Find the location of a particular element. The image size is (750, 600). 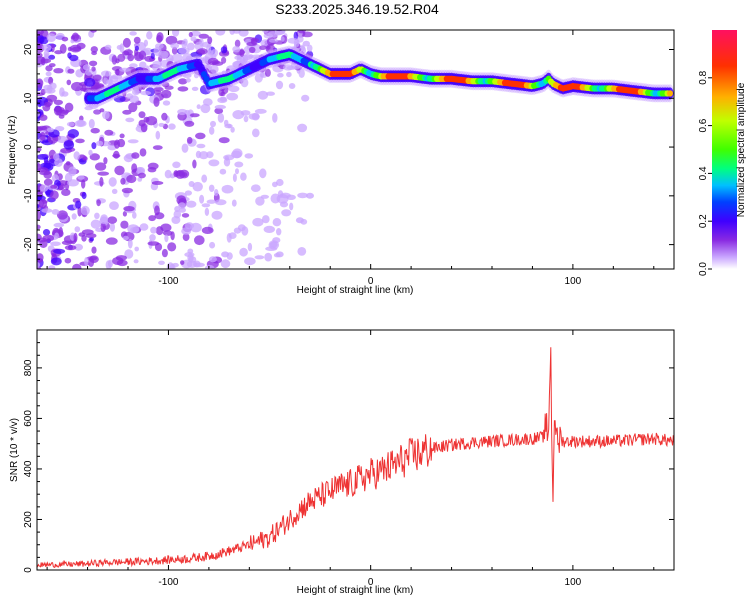

y-tick-label: 600 is located at coordinates (28, 418).